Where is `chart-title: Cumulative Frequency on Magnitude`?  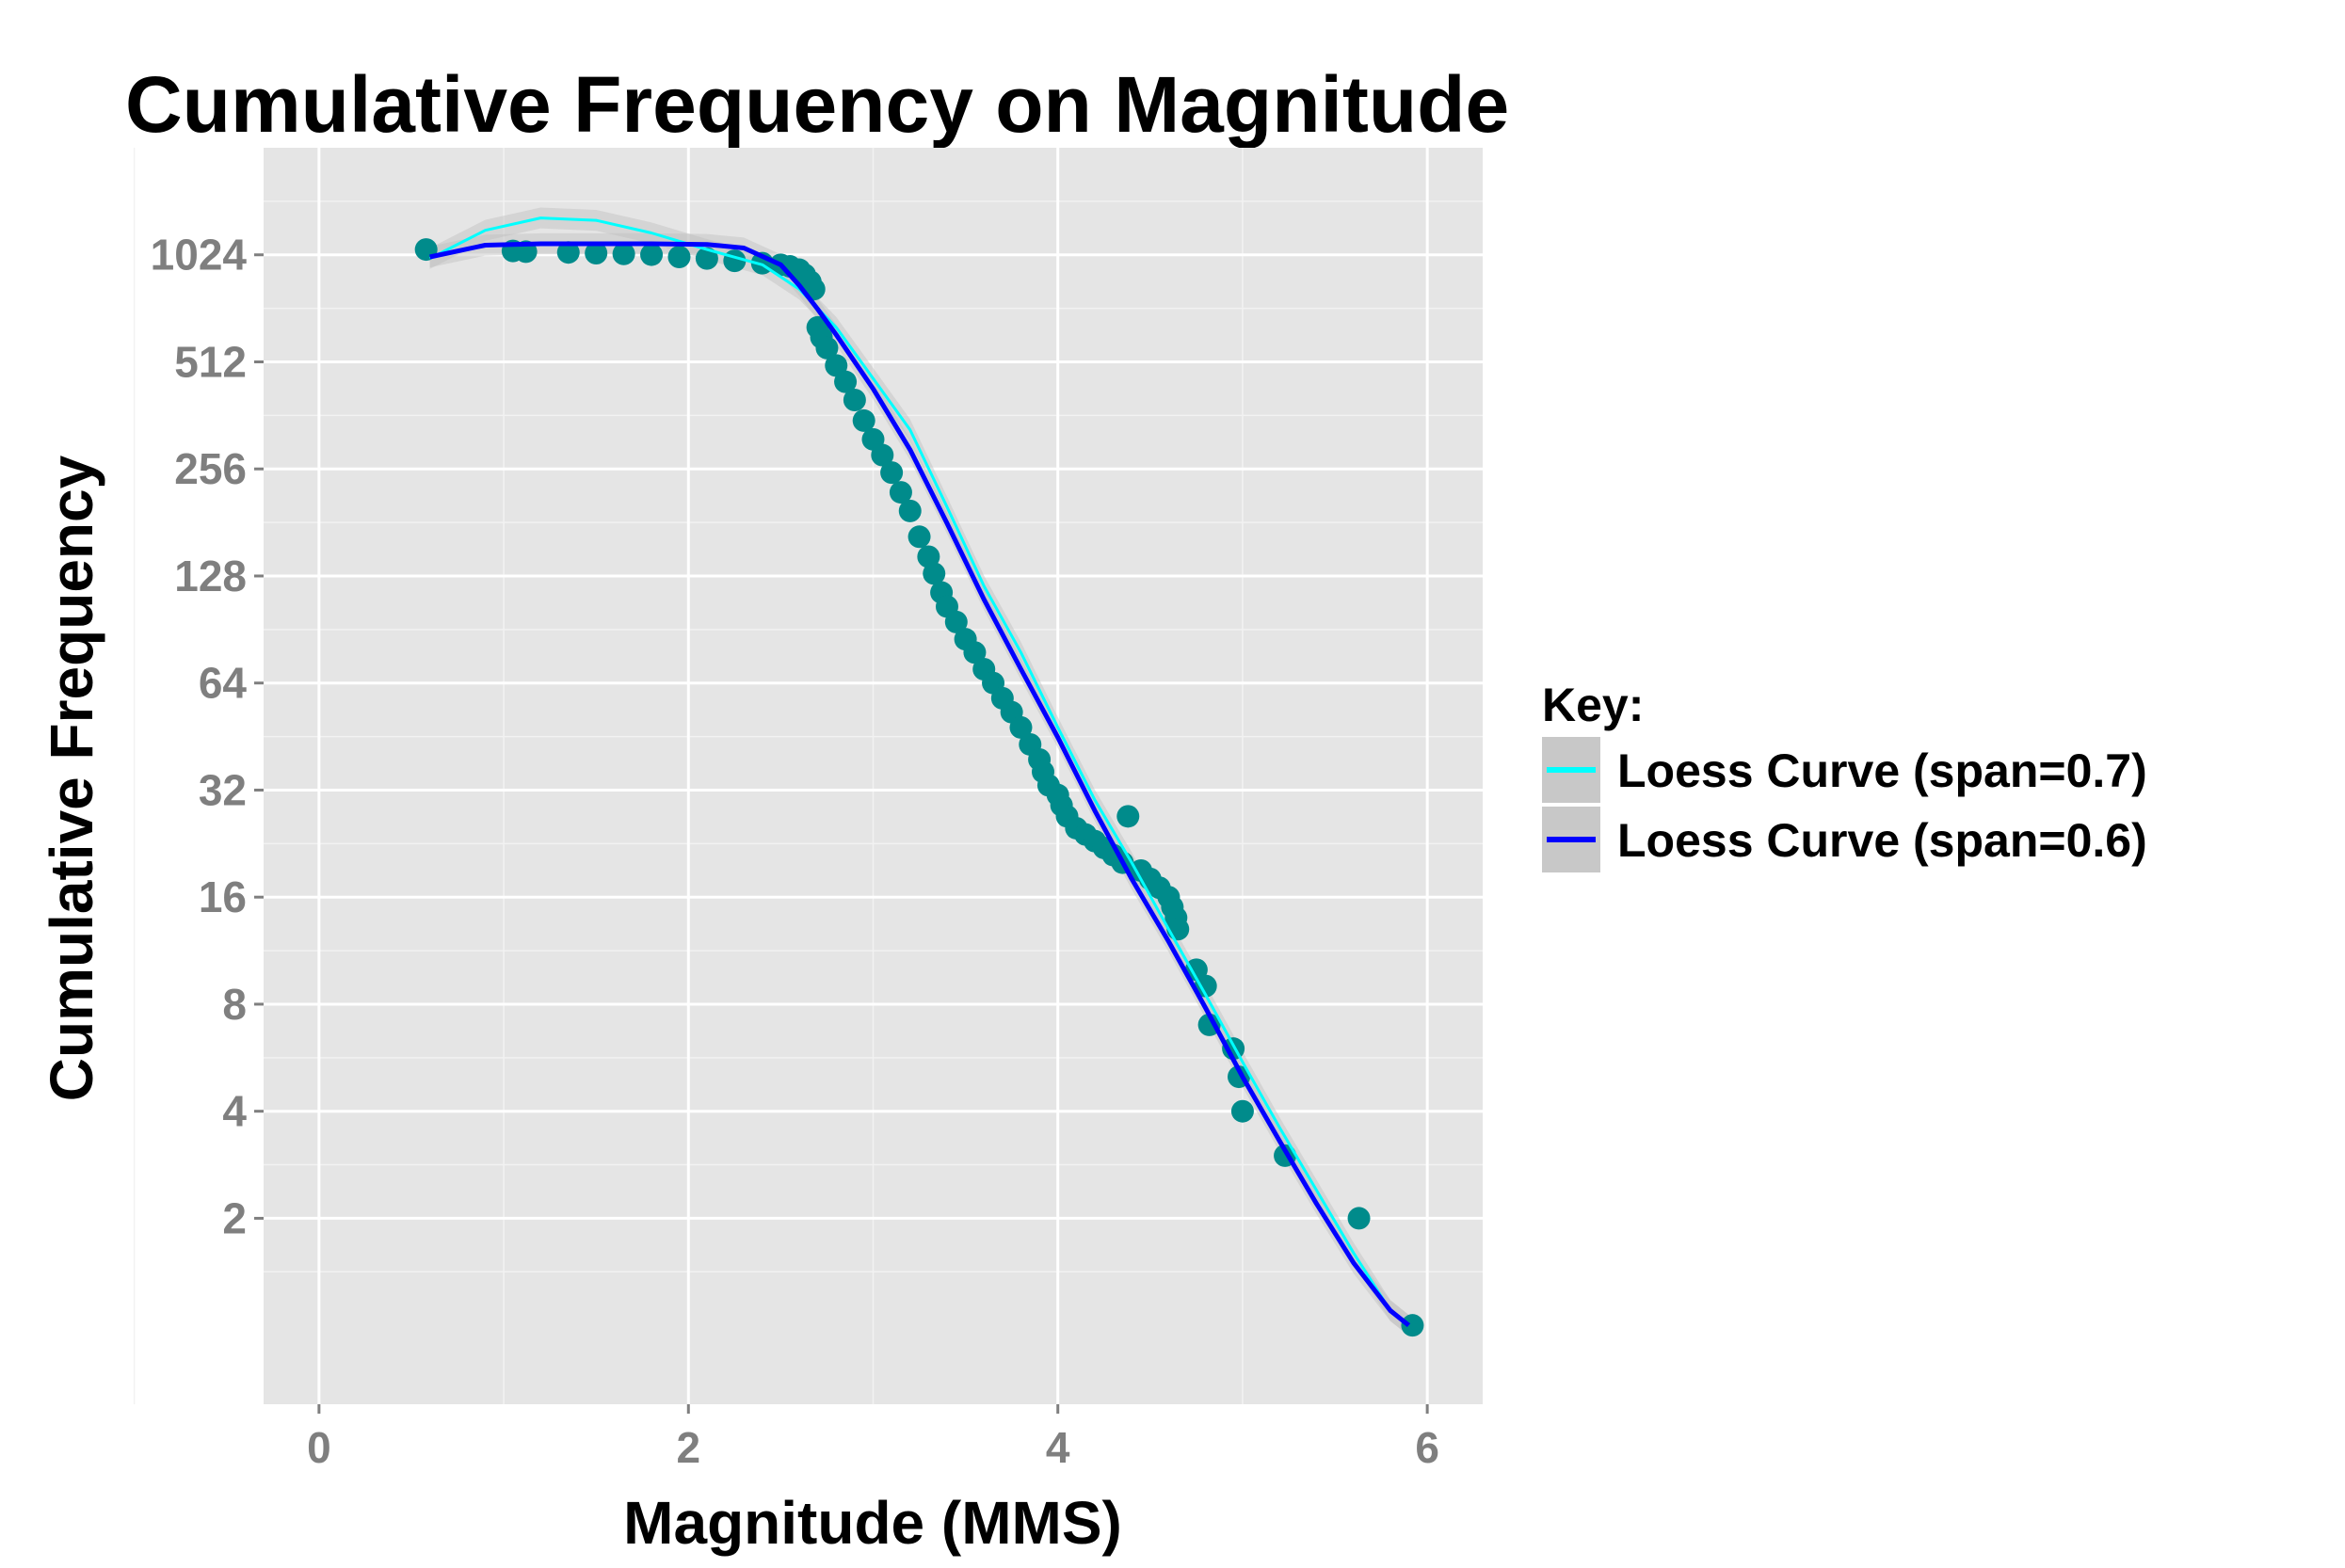
chart-title: Cumulative Frequency on Magnitude is located at coordinates (817, 104).